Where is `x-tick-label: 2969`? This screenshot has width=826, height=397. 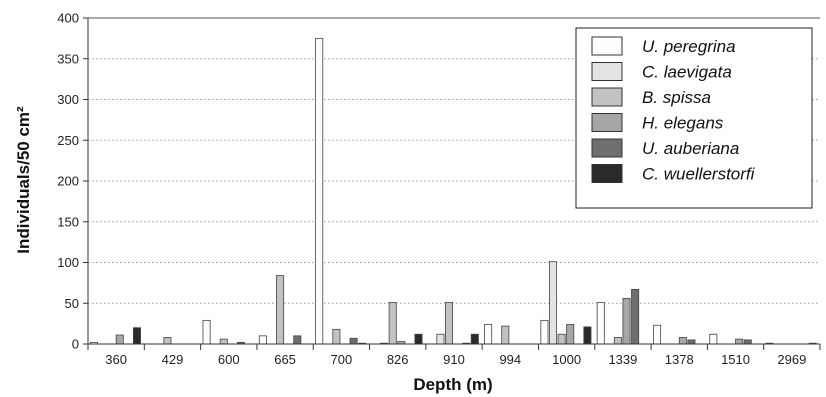
x-tick-label: 2969 is located at coordinates (791, 359).